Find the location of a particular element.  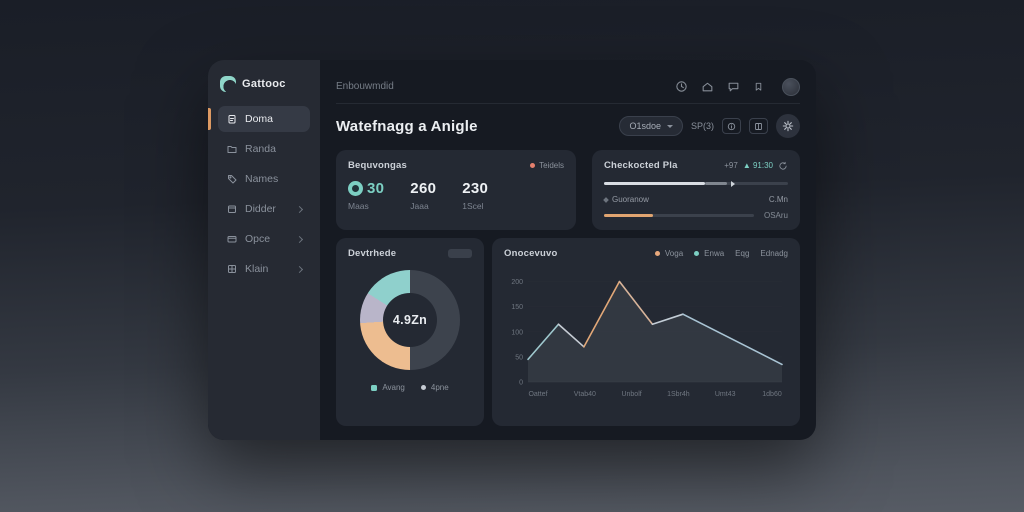

box-icon is located at coordinates (232, 209).